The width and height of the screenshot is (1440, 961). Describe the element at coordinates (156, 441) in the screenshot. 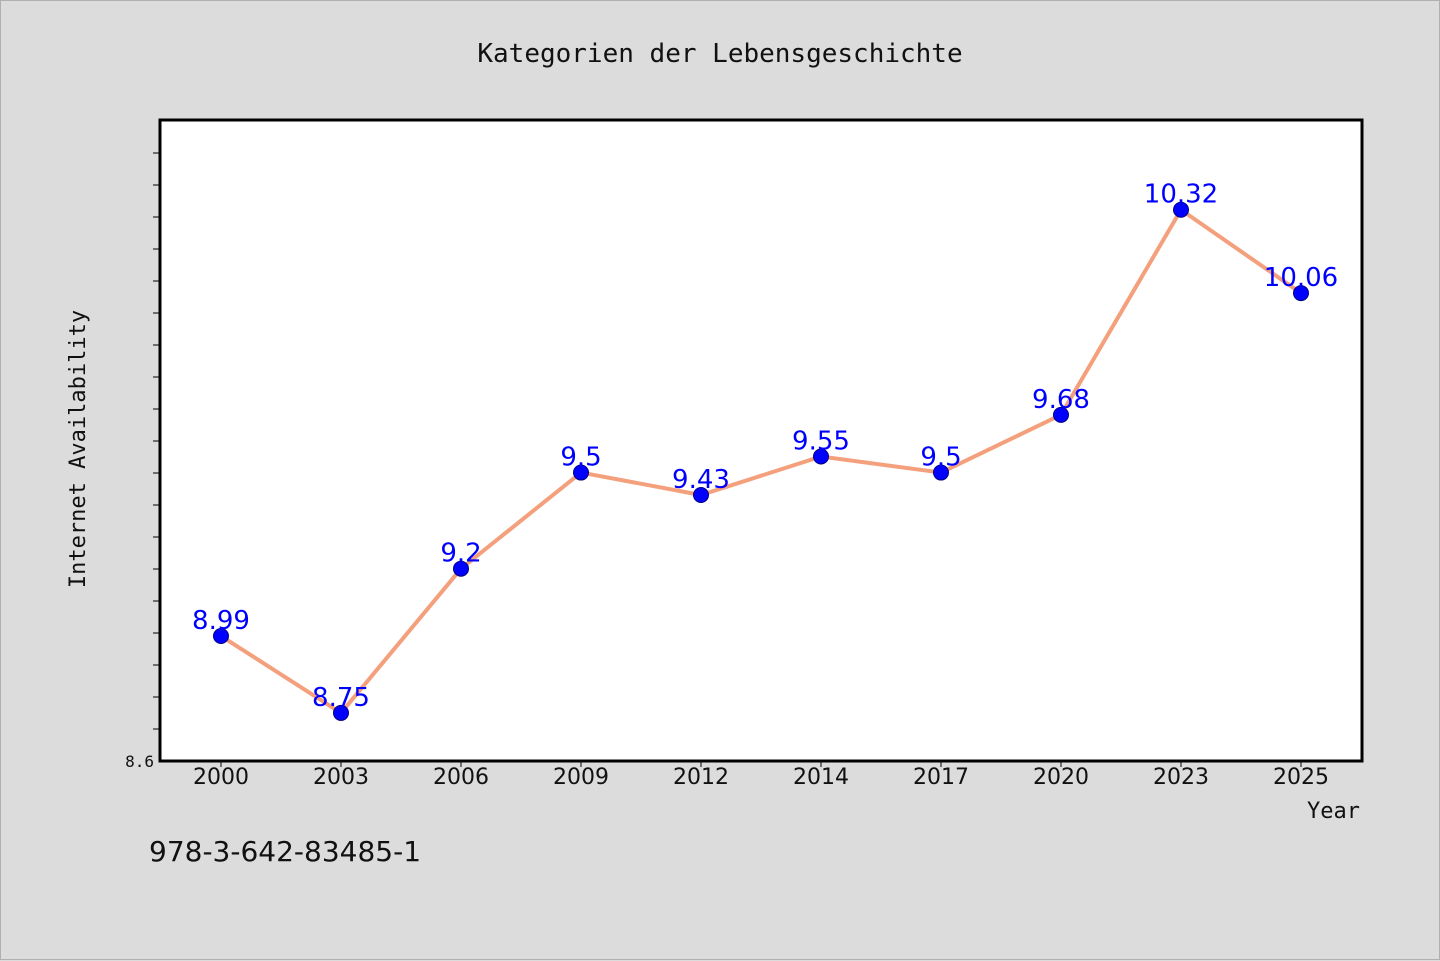

I see `y-axis-ticks` at that location.